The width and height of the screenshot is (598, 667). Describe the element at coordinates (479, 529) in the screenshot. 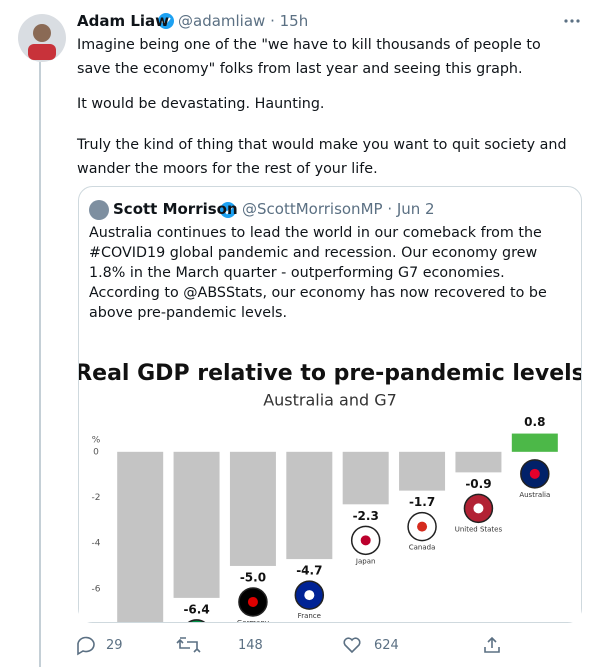

I see `category-label: United States` at that location.